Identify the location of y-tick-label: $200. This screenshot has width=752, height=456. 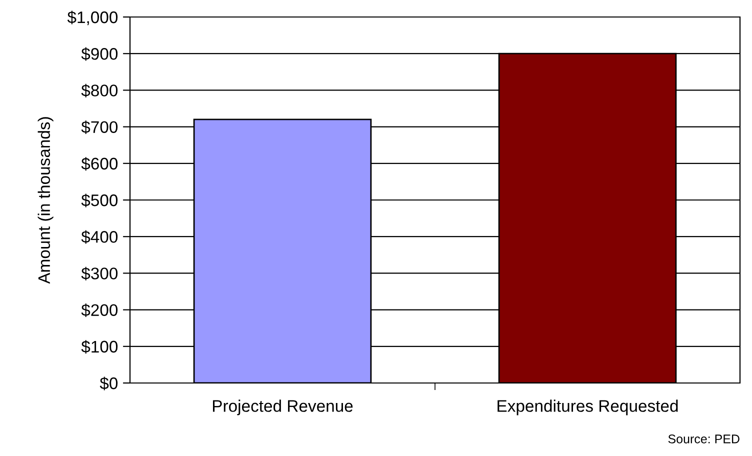
(99, 310).